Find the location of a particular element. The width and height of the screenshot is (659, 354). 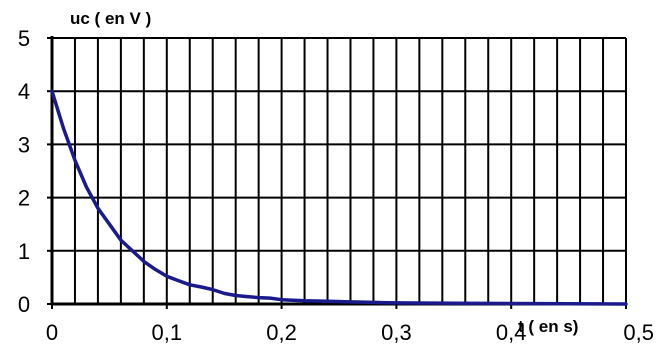

y-tick-label: 3 is located at coordinates (24, 144).